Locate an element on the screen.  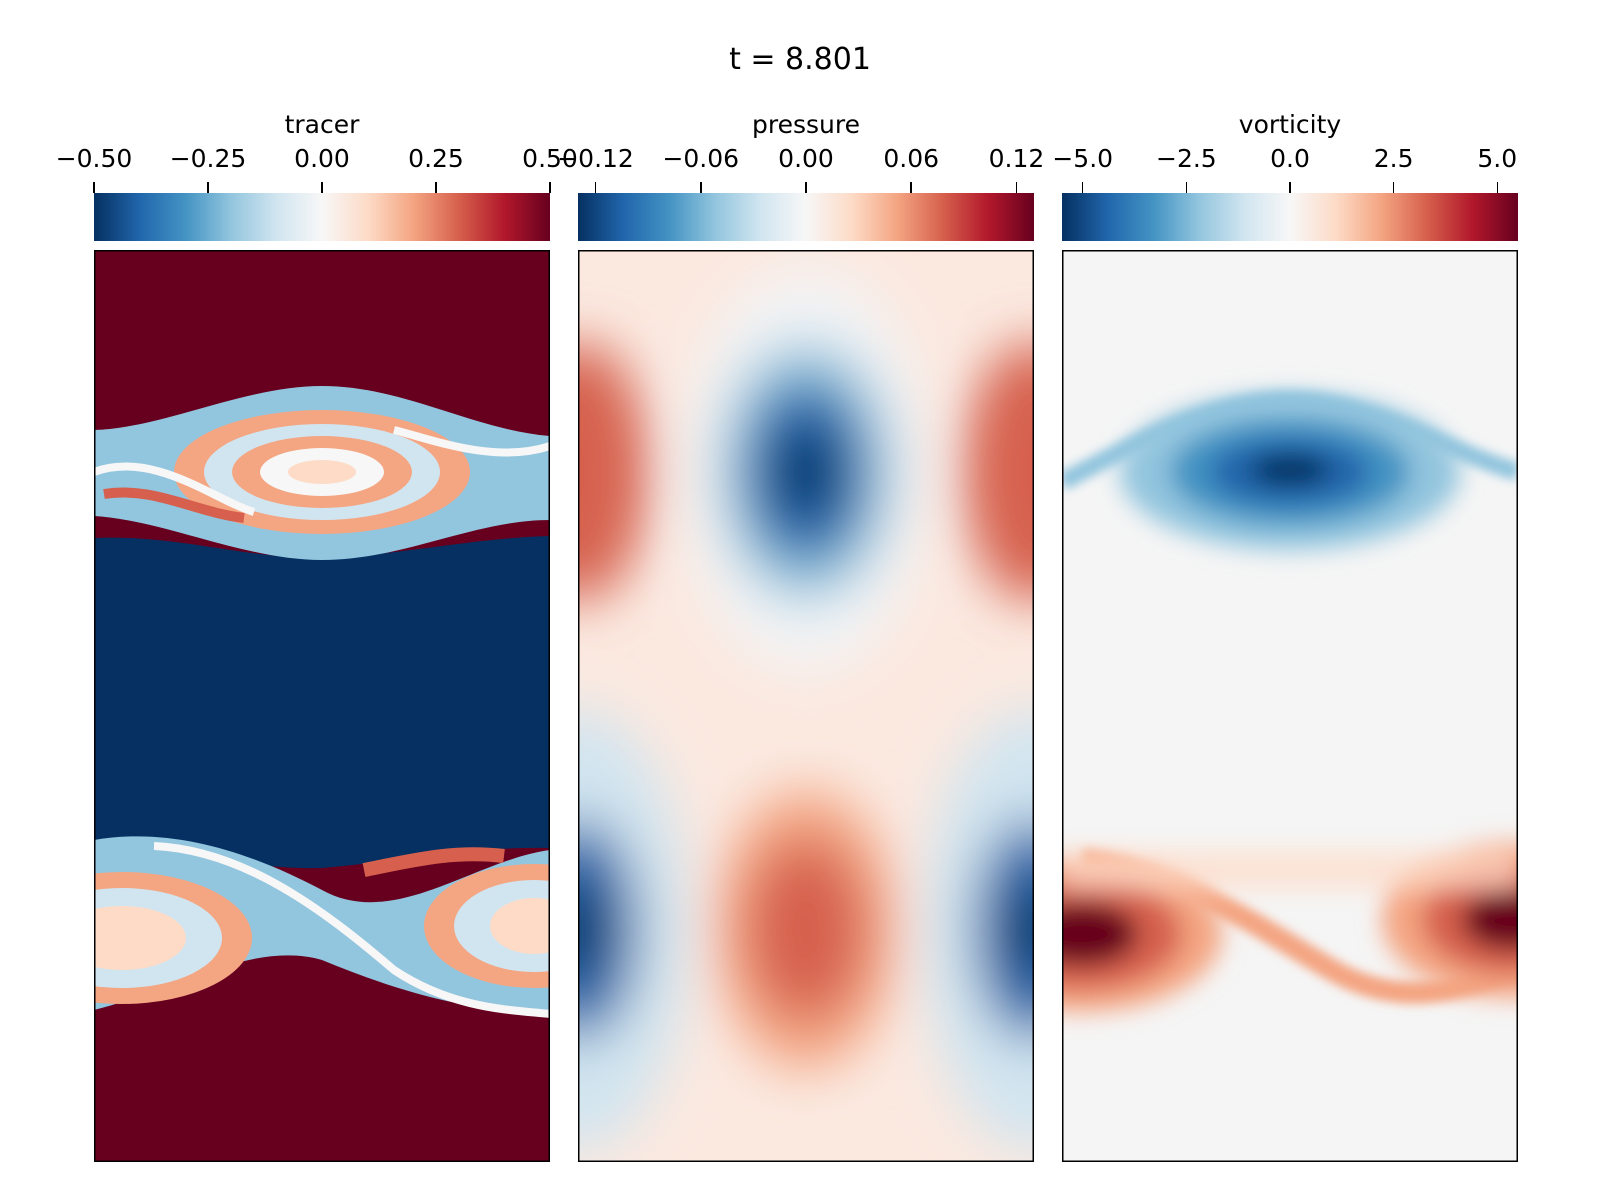
colorbar-ticks-vorticity: −5.0 −2.5 0.0 2.5 5.0 is located at coordinates (1285, 169).